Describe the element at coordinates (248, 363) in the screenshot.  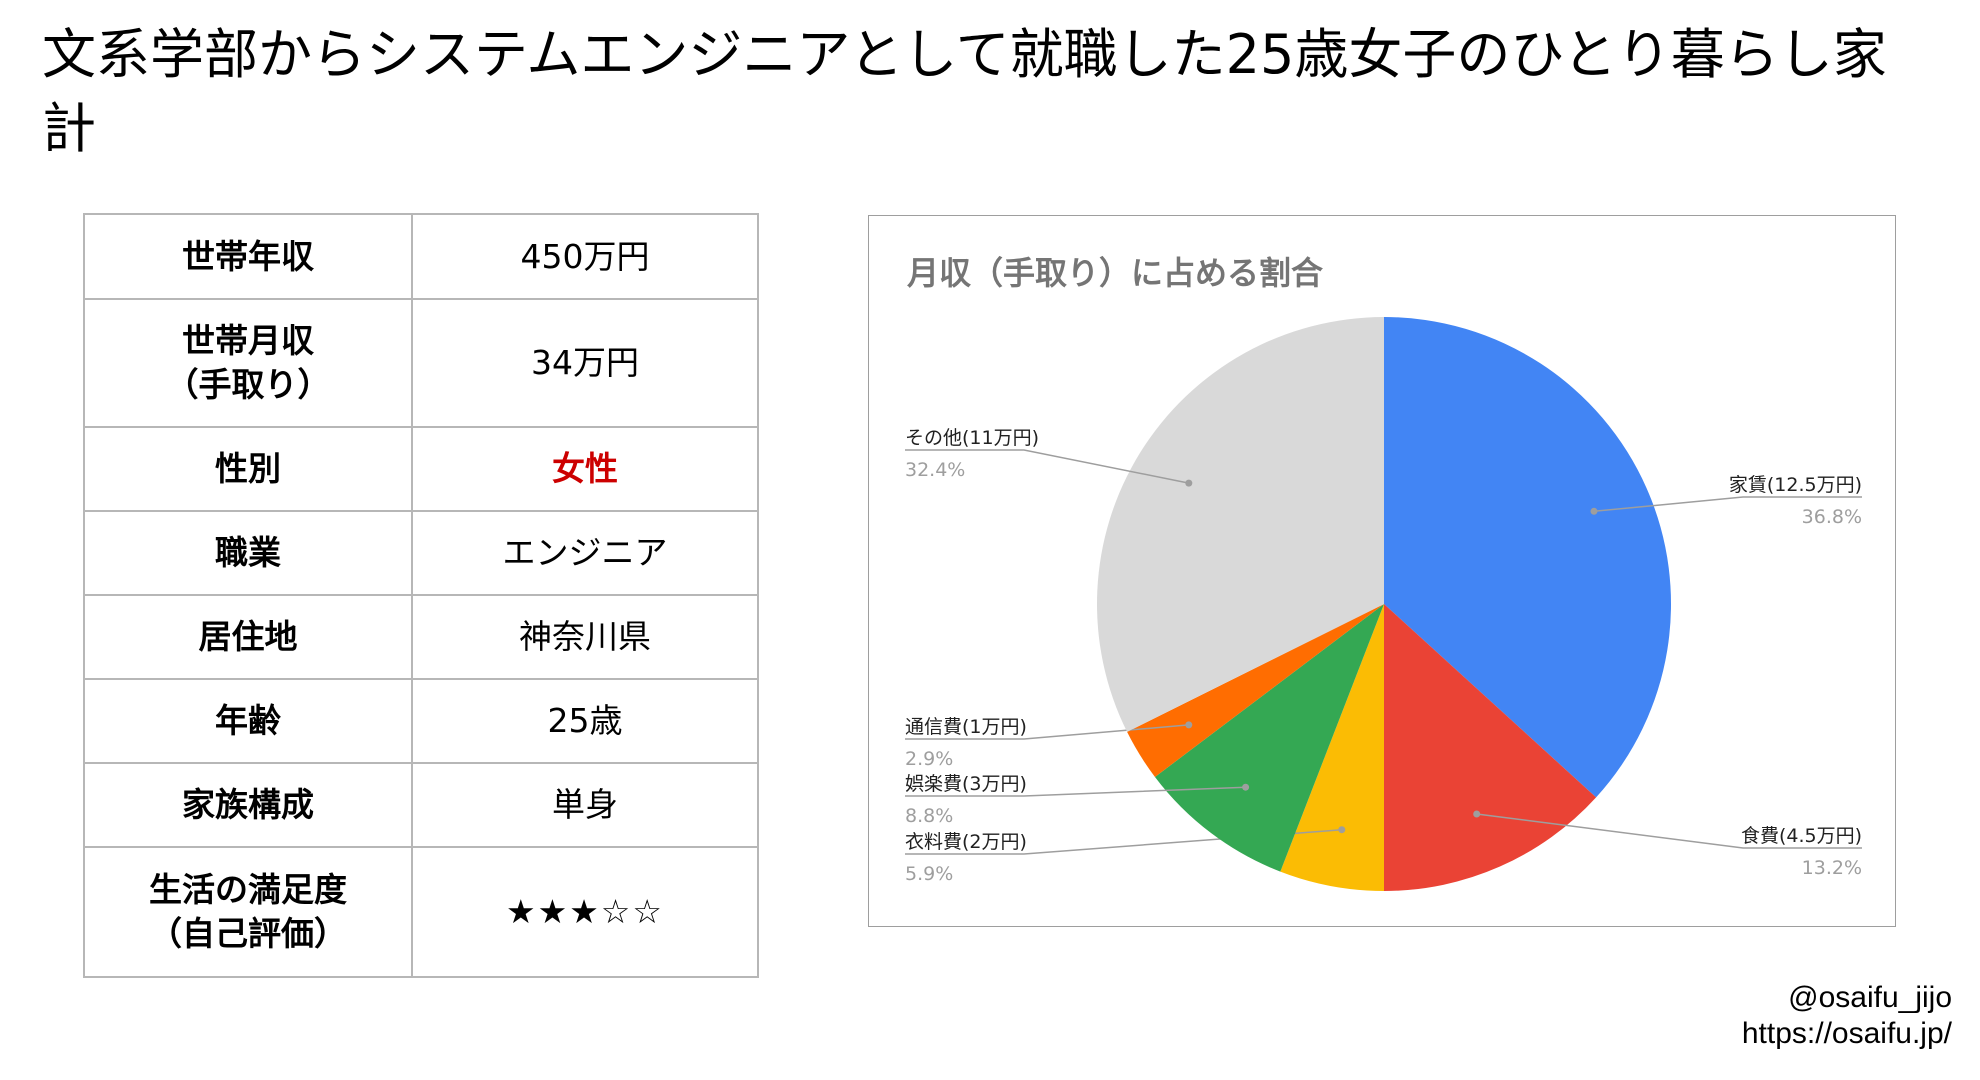
I see `row-label-monthly-income: 世帯月収 （手取り）` at that location.